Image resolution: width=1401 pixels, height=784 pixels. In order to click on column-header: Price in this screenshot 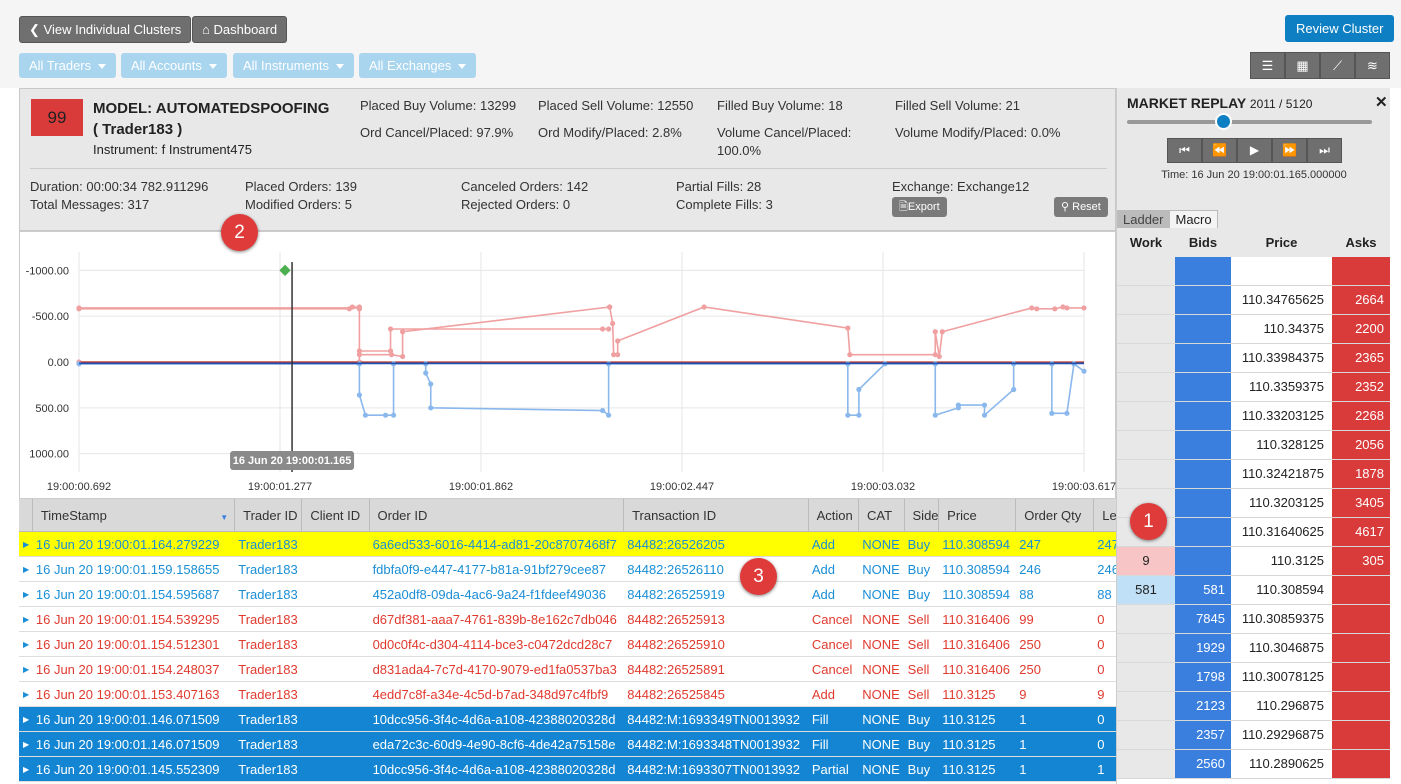, I will do `click(978, 515)`.